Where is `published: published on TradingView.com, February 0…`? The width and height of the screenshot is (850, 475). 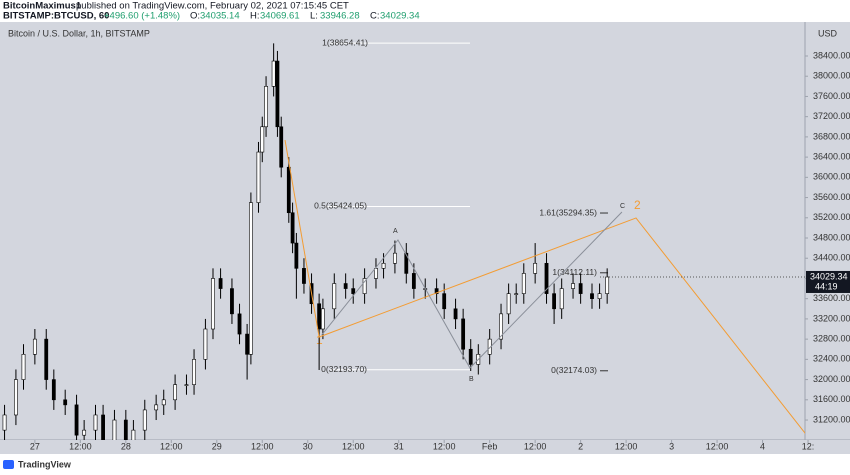 published: published on TradingView.com, February 0… is located at coordinates (212, 6).